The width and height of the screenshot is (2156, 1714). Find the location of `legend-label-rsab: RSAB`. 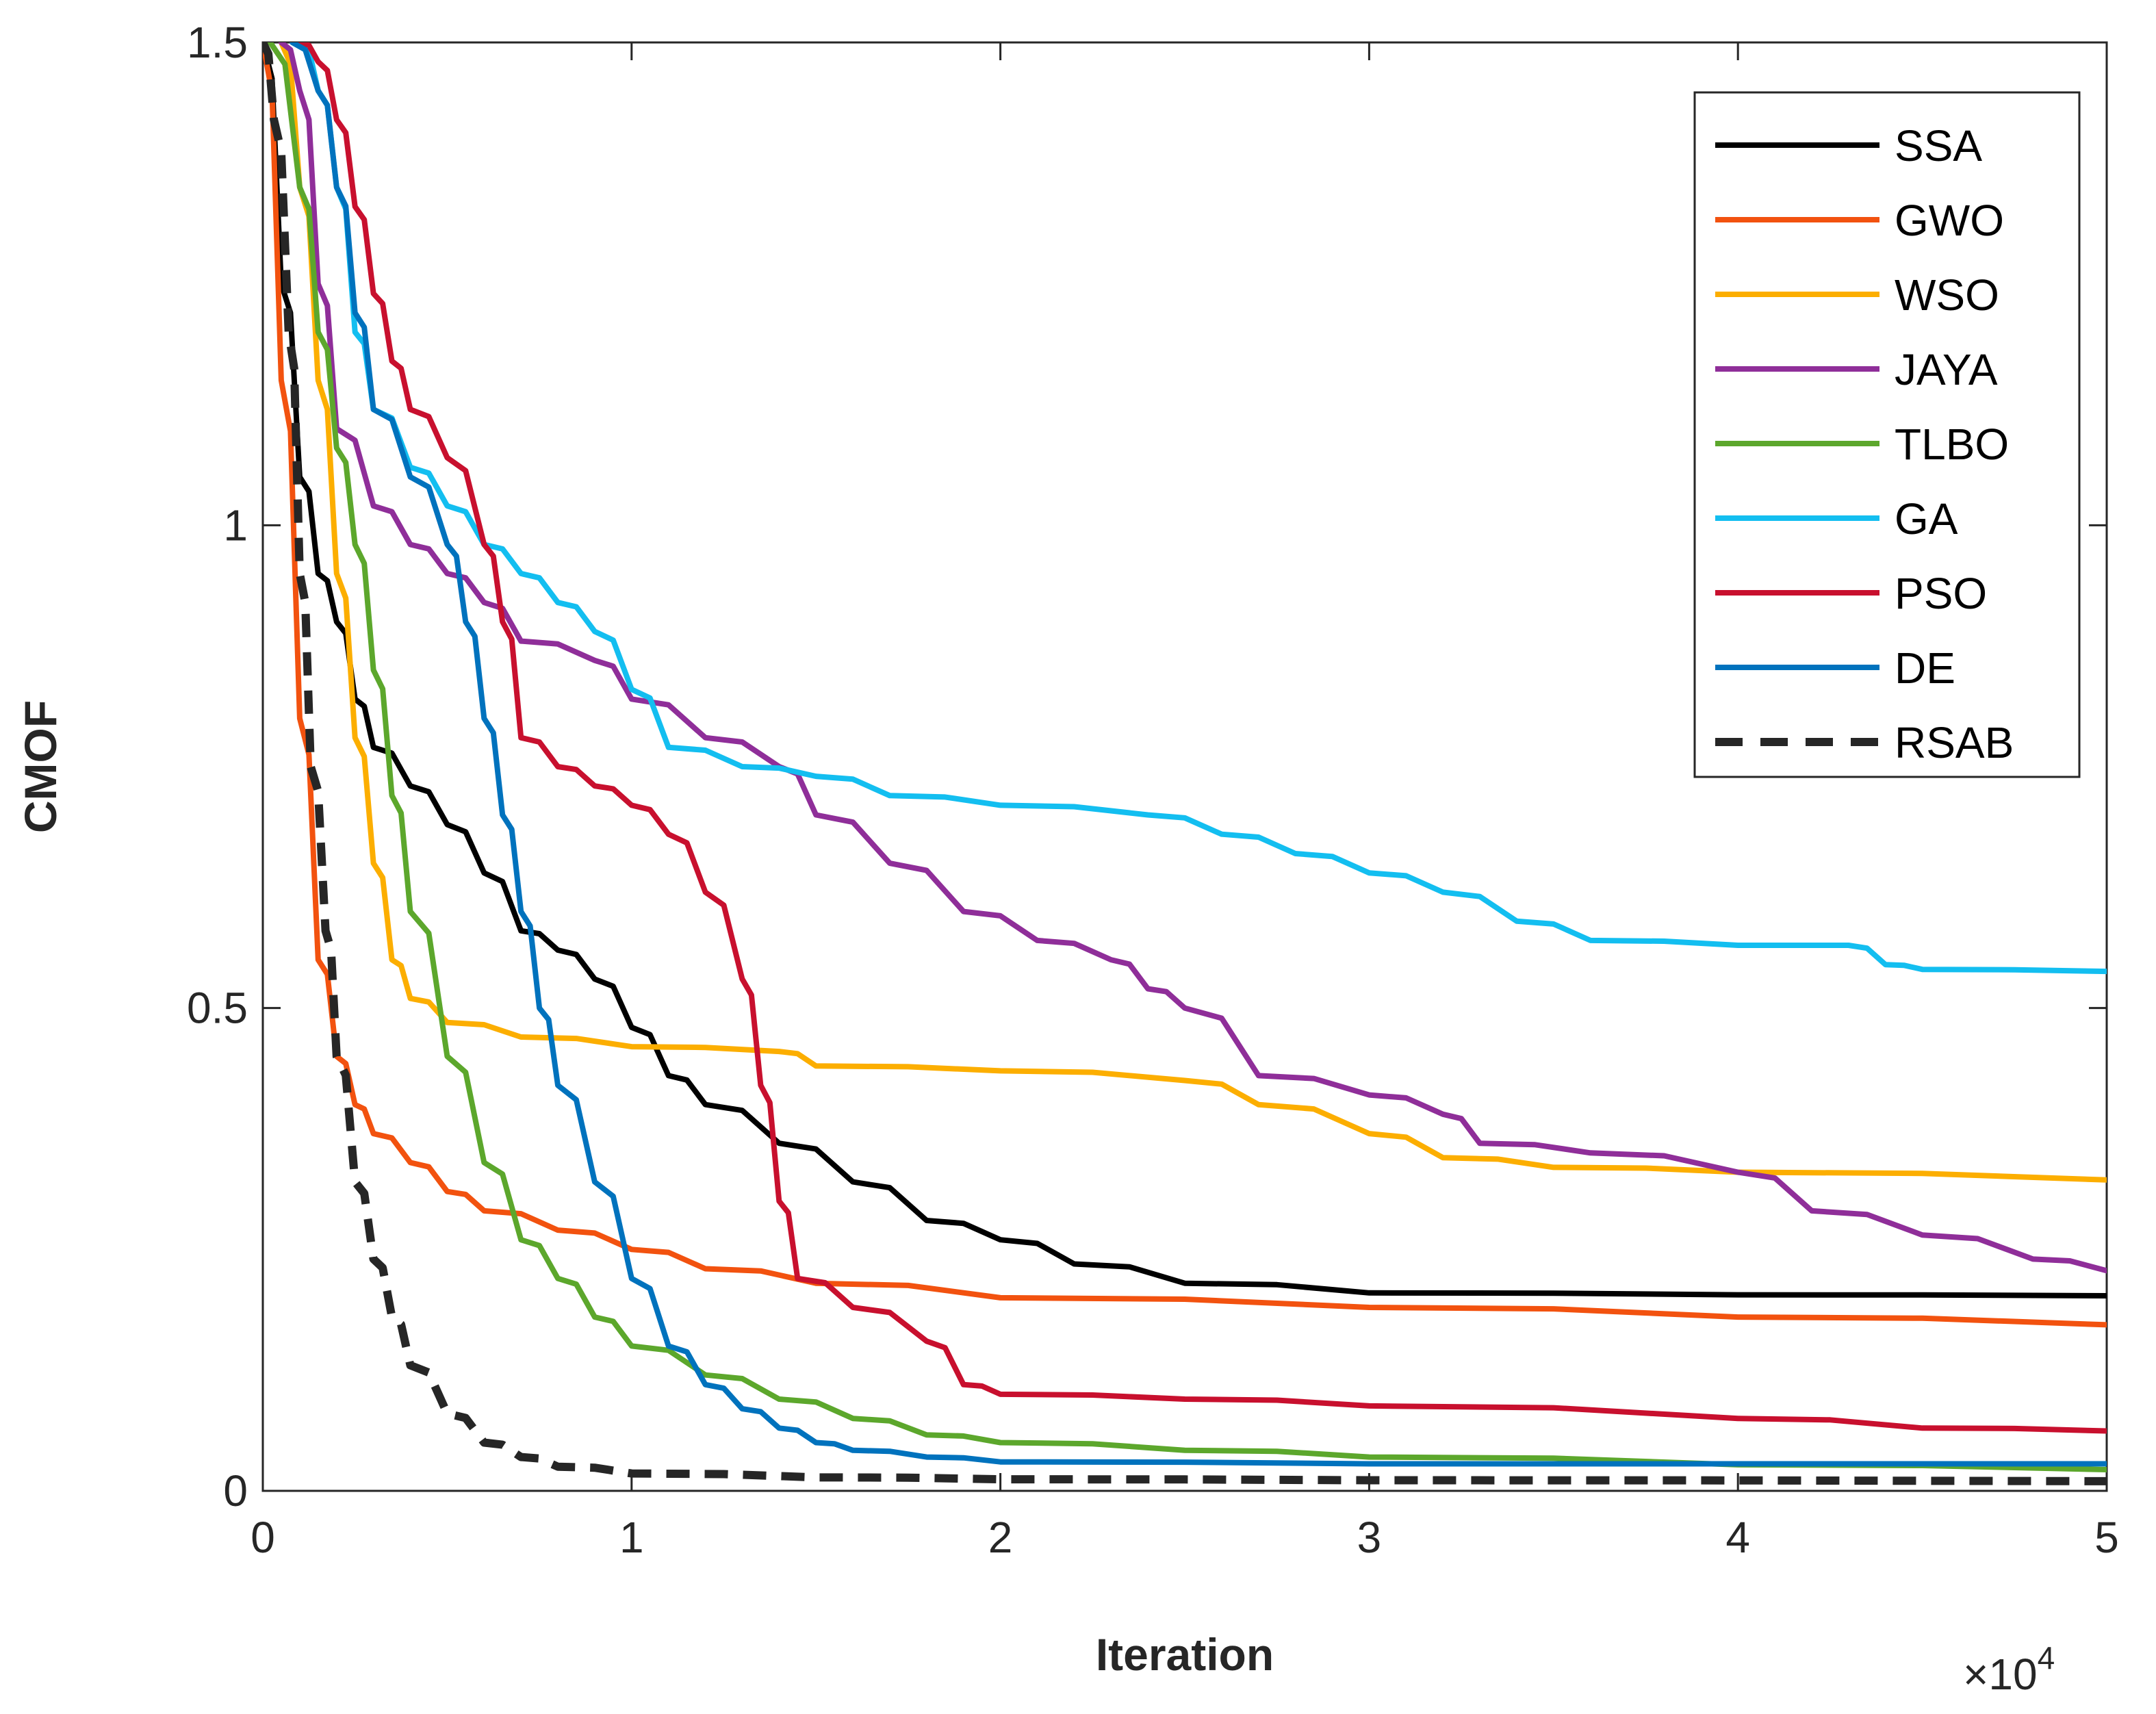

legend-label-rsab: RSAB is located at coordinates (1955, 742).